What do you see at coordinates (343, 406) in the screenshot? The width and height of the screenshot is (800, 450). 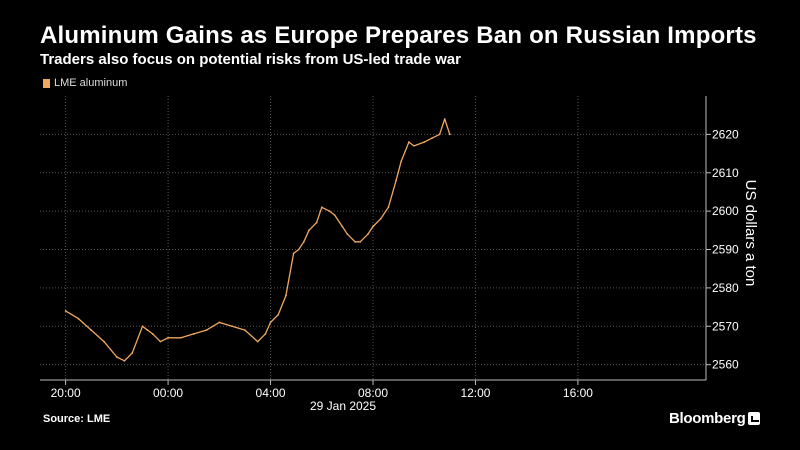 I see `date-label: 29 Jan 2025` at bounding box center [343, 406].